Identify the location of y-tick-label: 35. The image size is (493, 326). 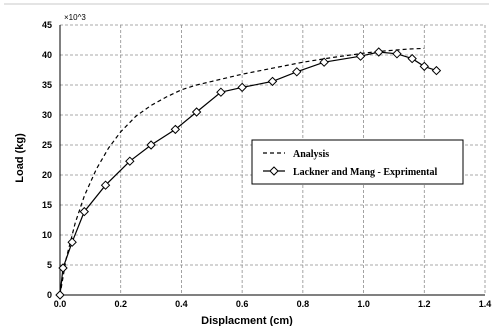
(47, 85).